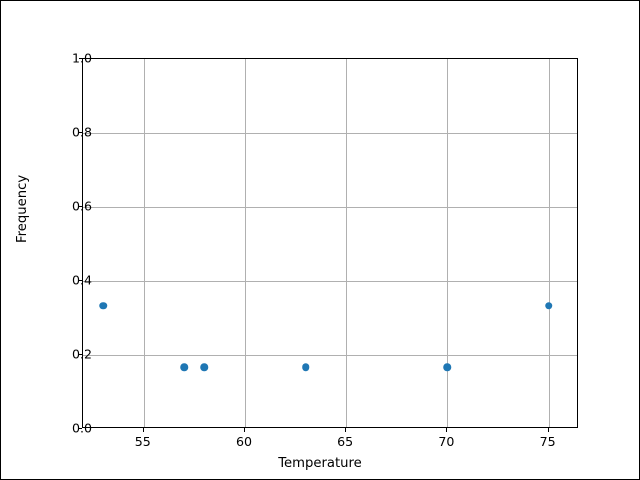  I want to click on y-tick-label: 0.6, so click(82, 206).